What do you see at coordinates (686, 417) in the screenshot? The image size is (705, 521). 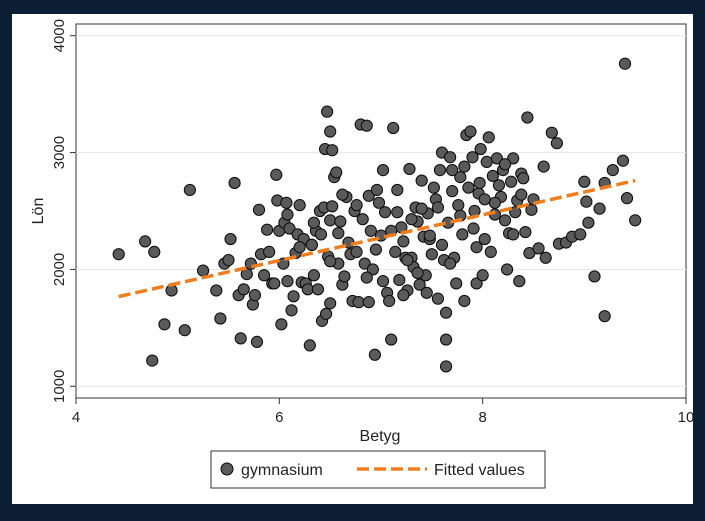 I see `x-tick-label-10: 10` at bounding box center [686, 417].